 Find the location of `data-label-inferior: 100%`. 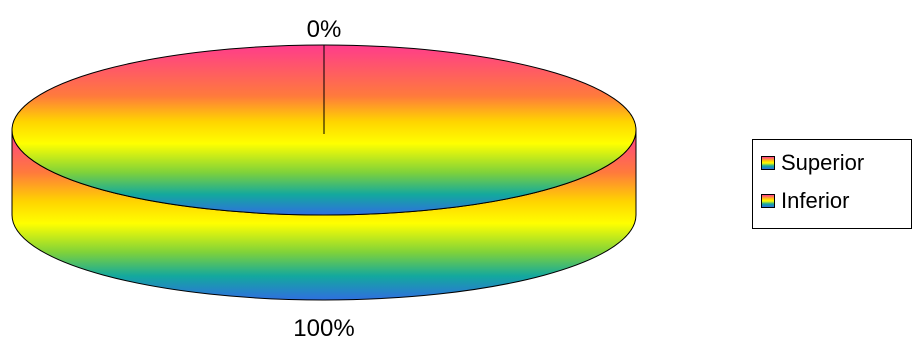

data-label-inferior: 100% is located at coordinates (323, 328).